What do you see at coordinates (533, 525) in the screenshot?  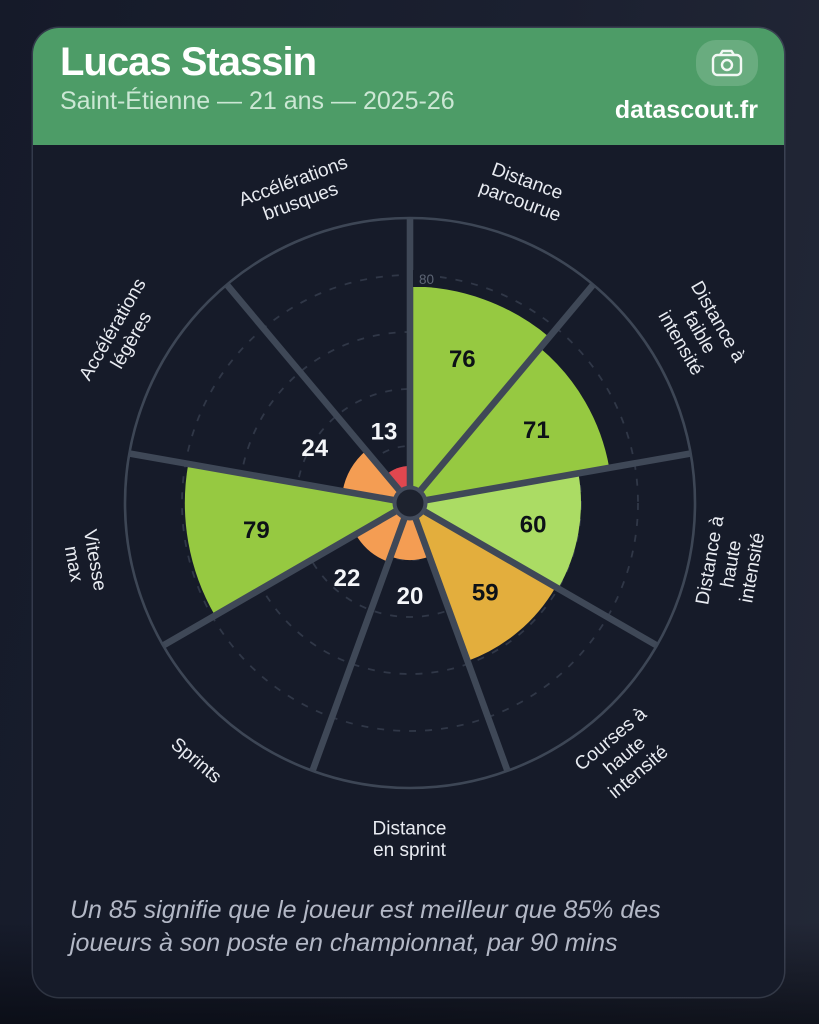 I see `svg-text: 60` at bounding box center [533, 525].